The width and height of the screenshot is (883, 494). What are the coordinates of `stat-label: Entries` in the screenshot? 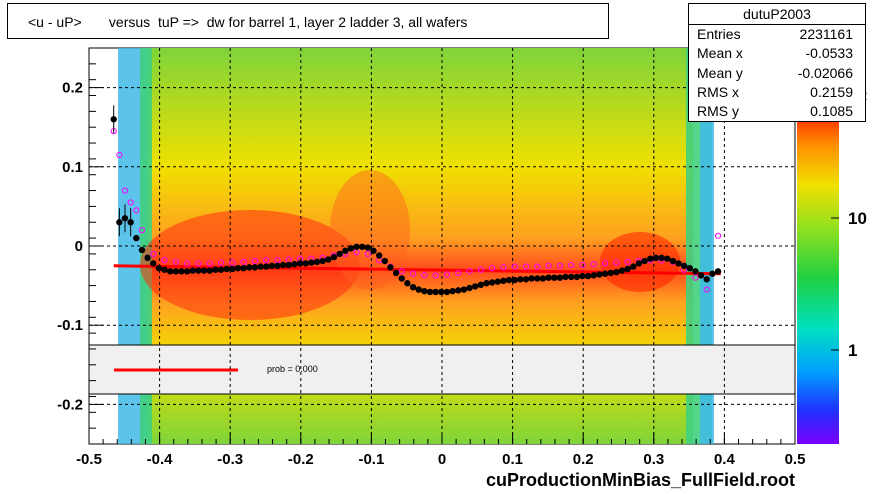 It's located at (719, 34).